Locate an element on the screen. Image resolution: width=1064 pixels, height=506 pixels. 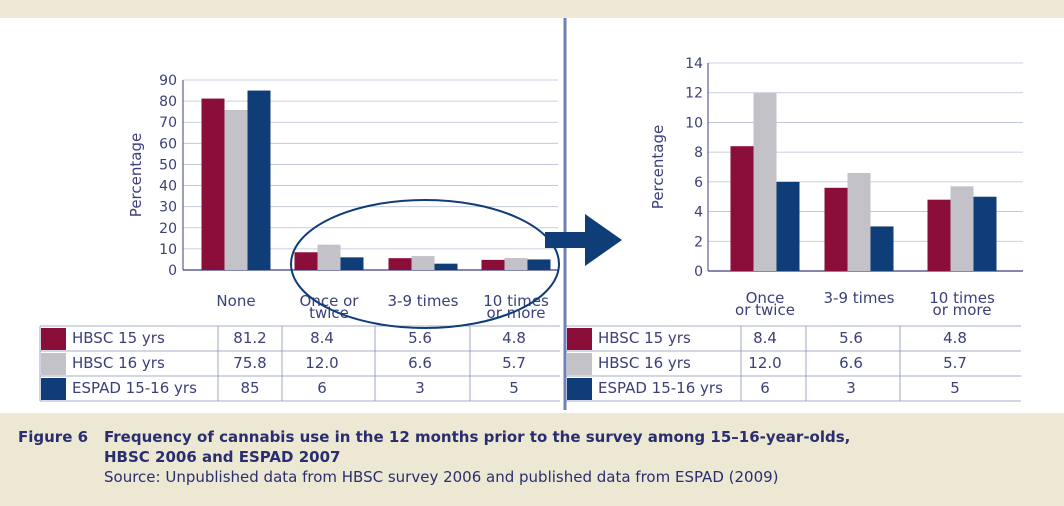
y-tick-label: 30 is located at coordinates (168, 208).